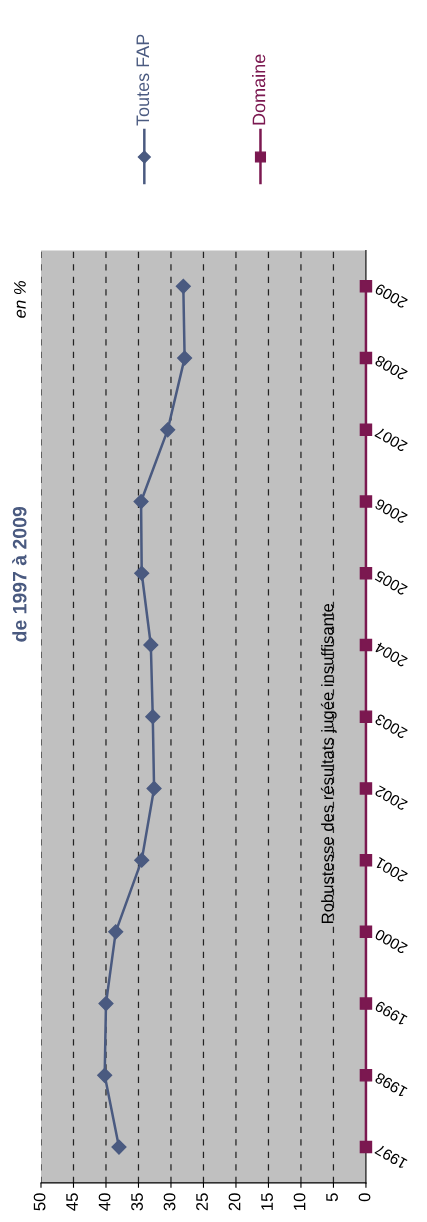 The height and width of the screenshot is (1222, 427). What do you see at coordinates (391, 1013) in the screenshot?
I see `y-tick-label: 1999` at bounding box center [391, 1013].